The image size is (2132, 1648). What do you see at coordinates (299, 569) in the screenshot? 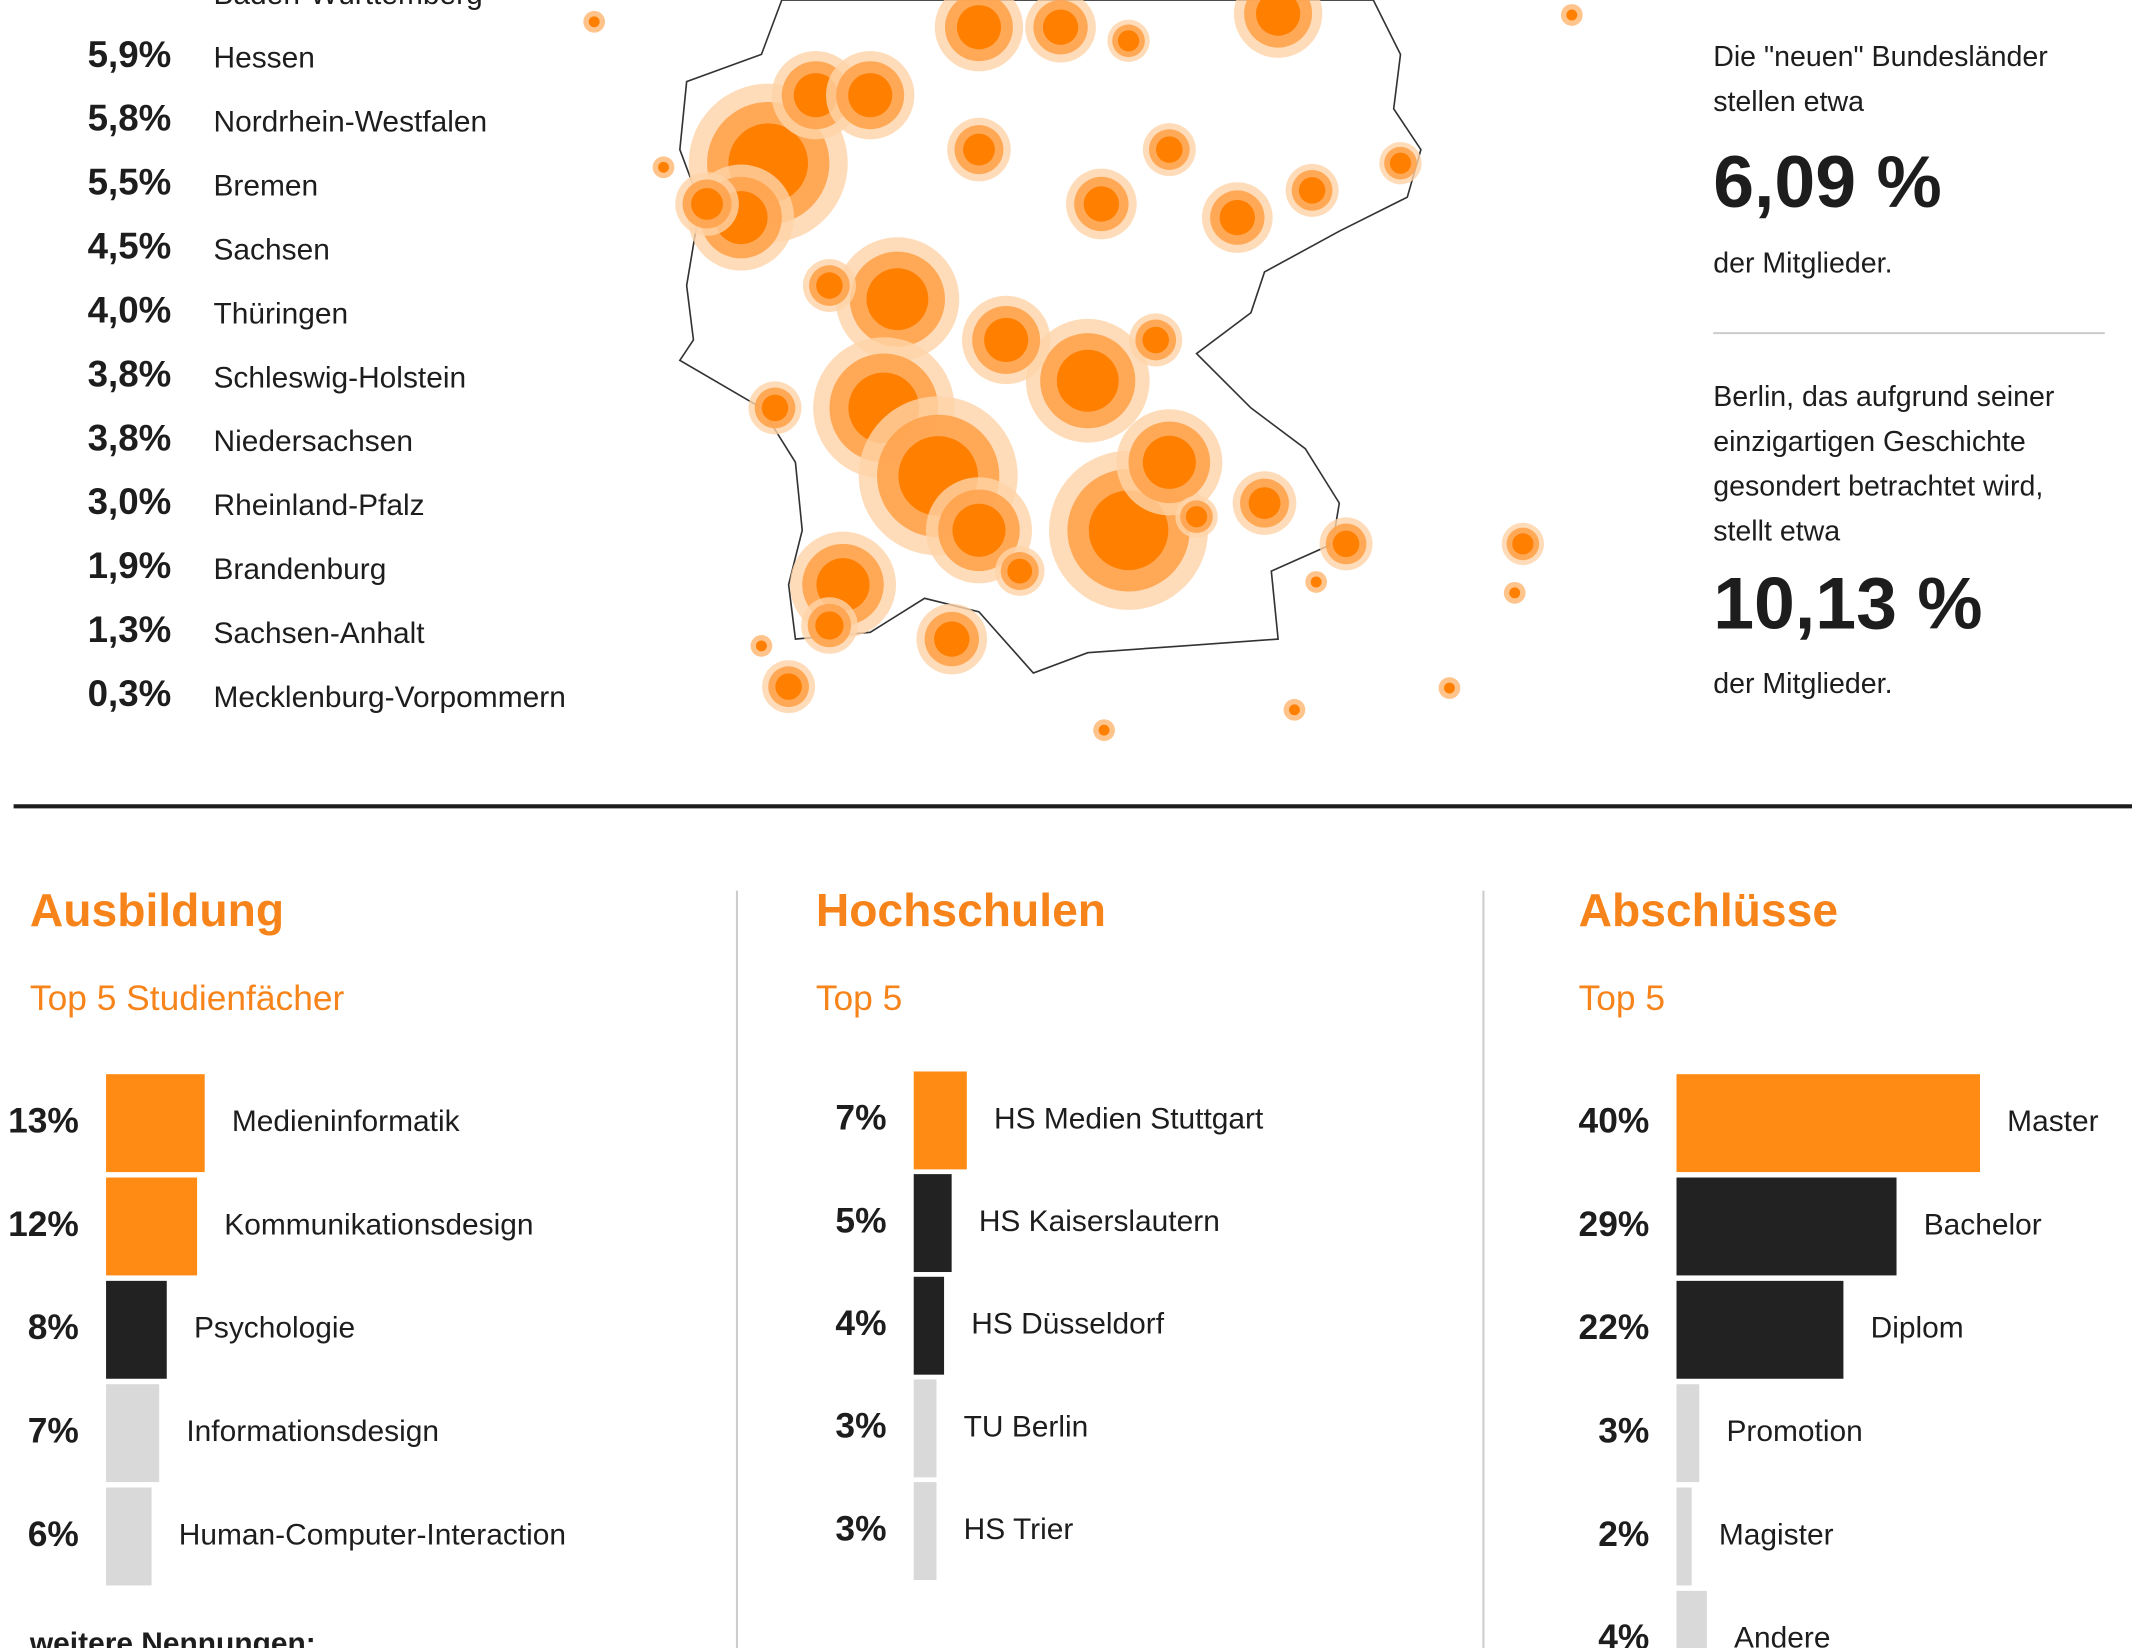
I see `state-name: Brandenburg` at bounding box center [299, 569].